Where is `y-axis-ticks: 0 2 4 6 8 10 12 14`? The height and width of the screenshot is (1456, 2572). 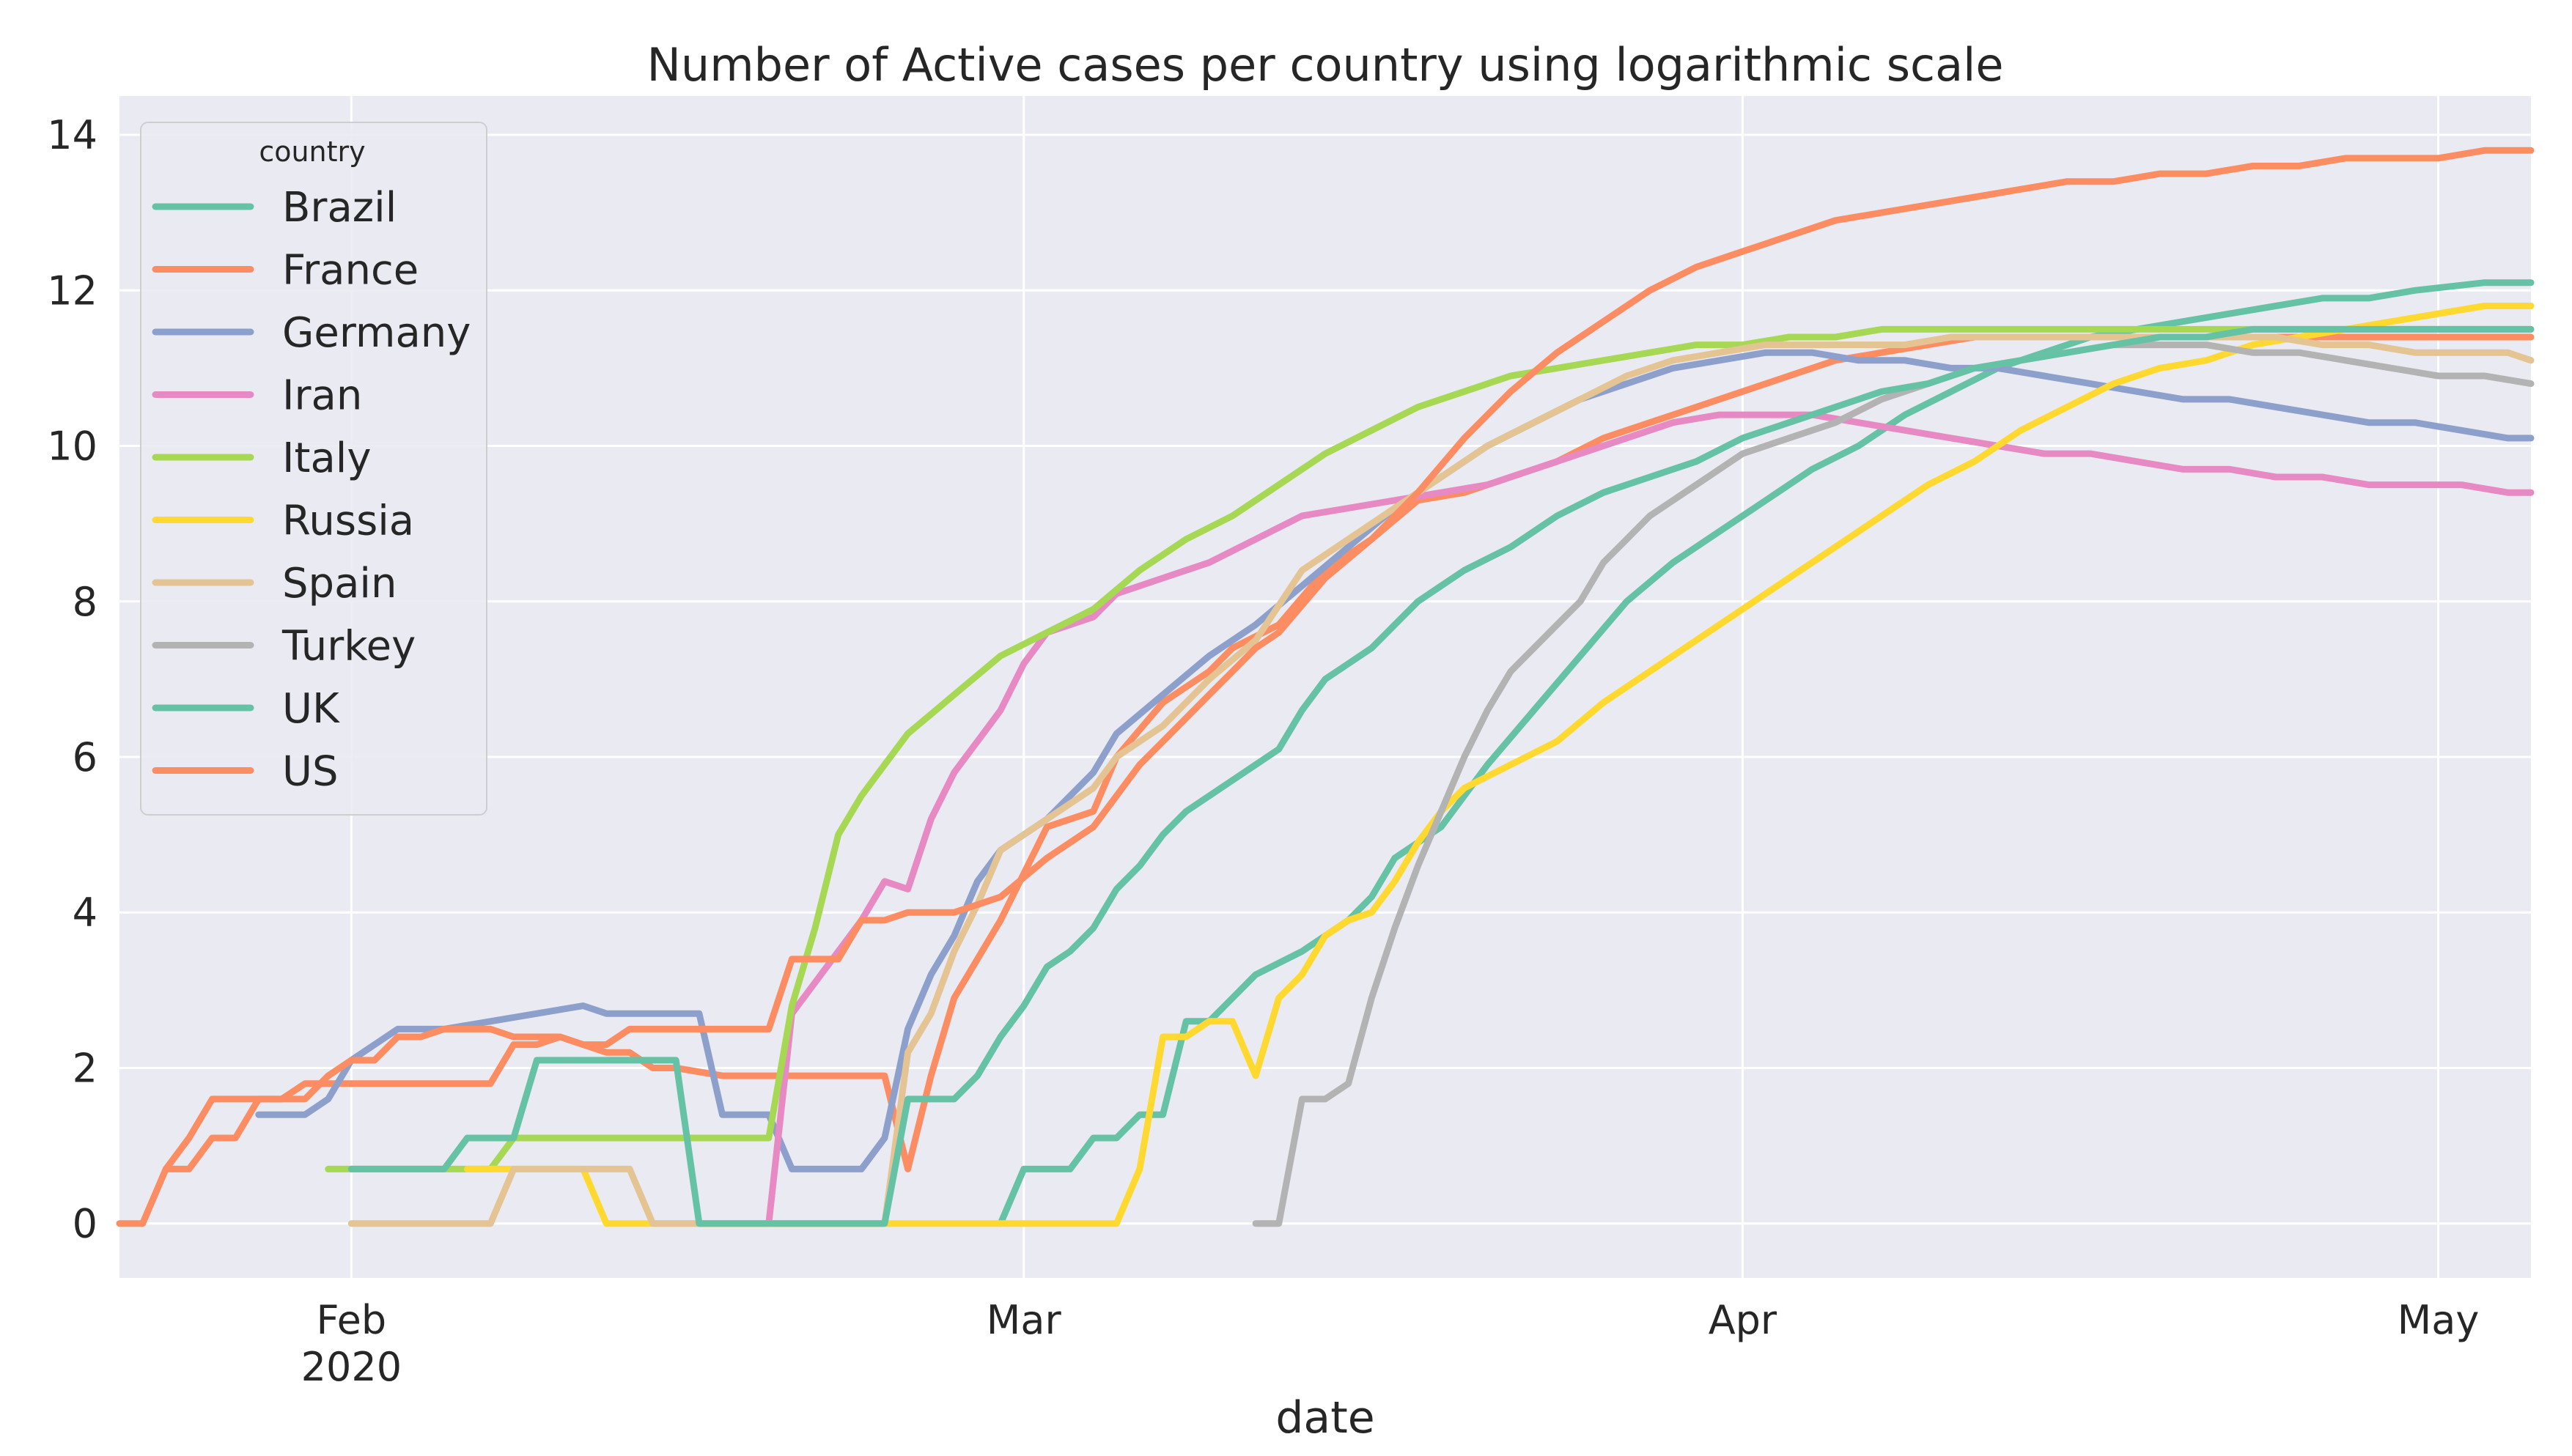 y-axis-ticks: 0 2 4 6 8 10 12 14 is located at coordinates (72, 679).